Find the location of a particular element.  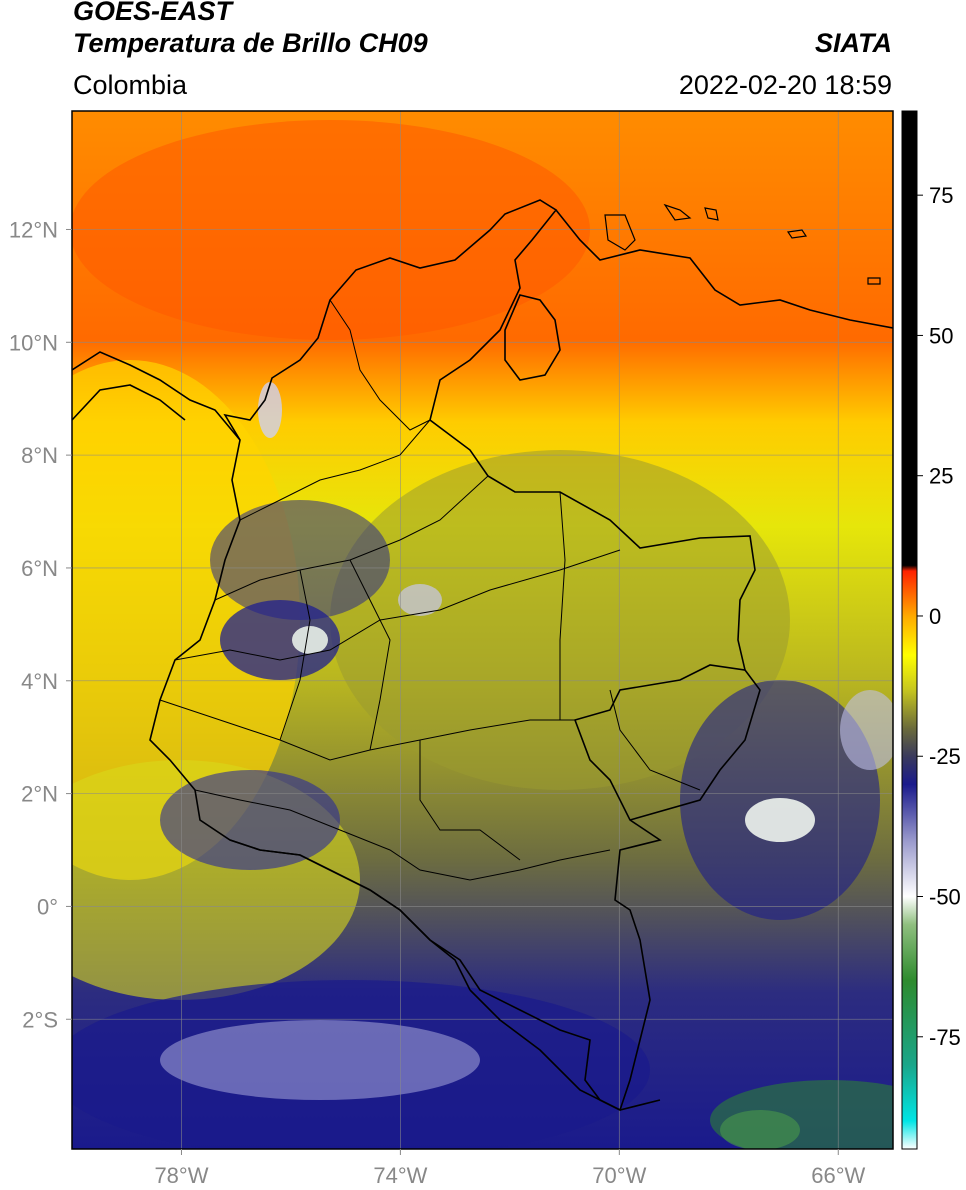

lon-tick-label: 70°W is located at coordinates (619, 1175).